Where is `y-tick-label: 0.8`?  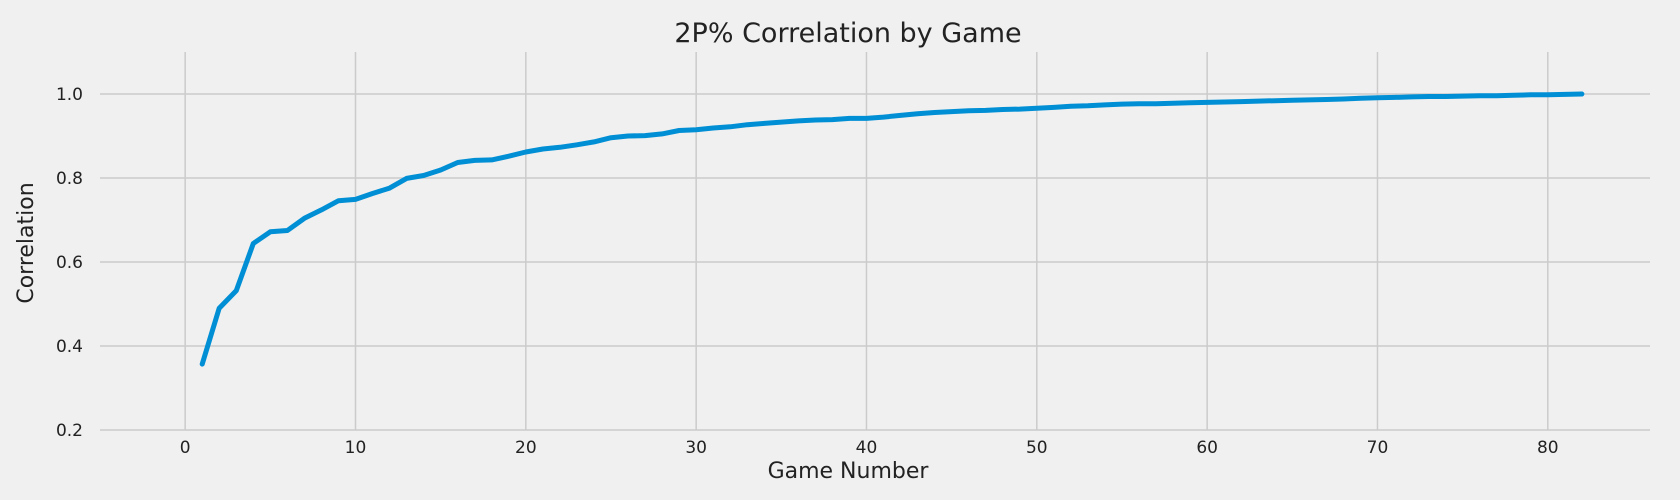 y-tick-label: 0.8 is located at coordinates (69, 179).